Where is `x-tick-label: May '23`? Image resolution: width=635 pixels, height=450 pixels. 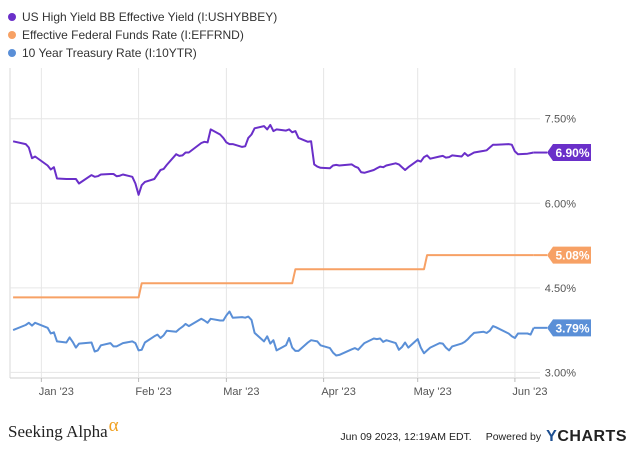 x-tick-label: May '23 is located at coordinates (433, 392).